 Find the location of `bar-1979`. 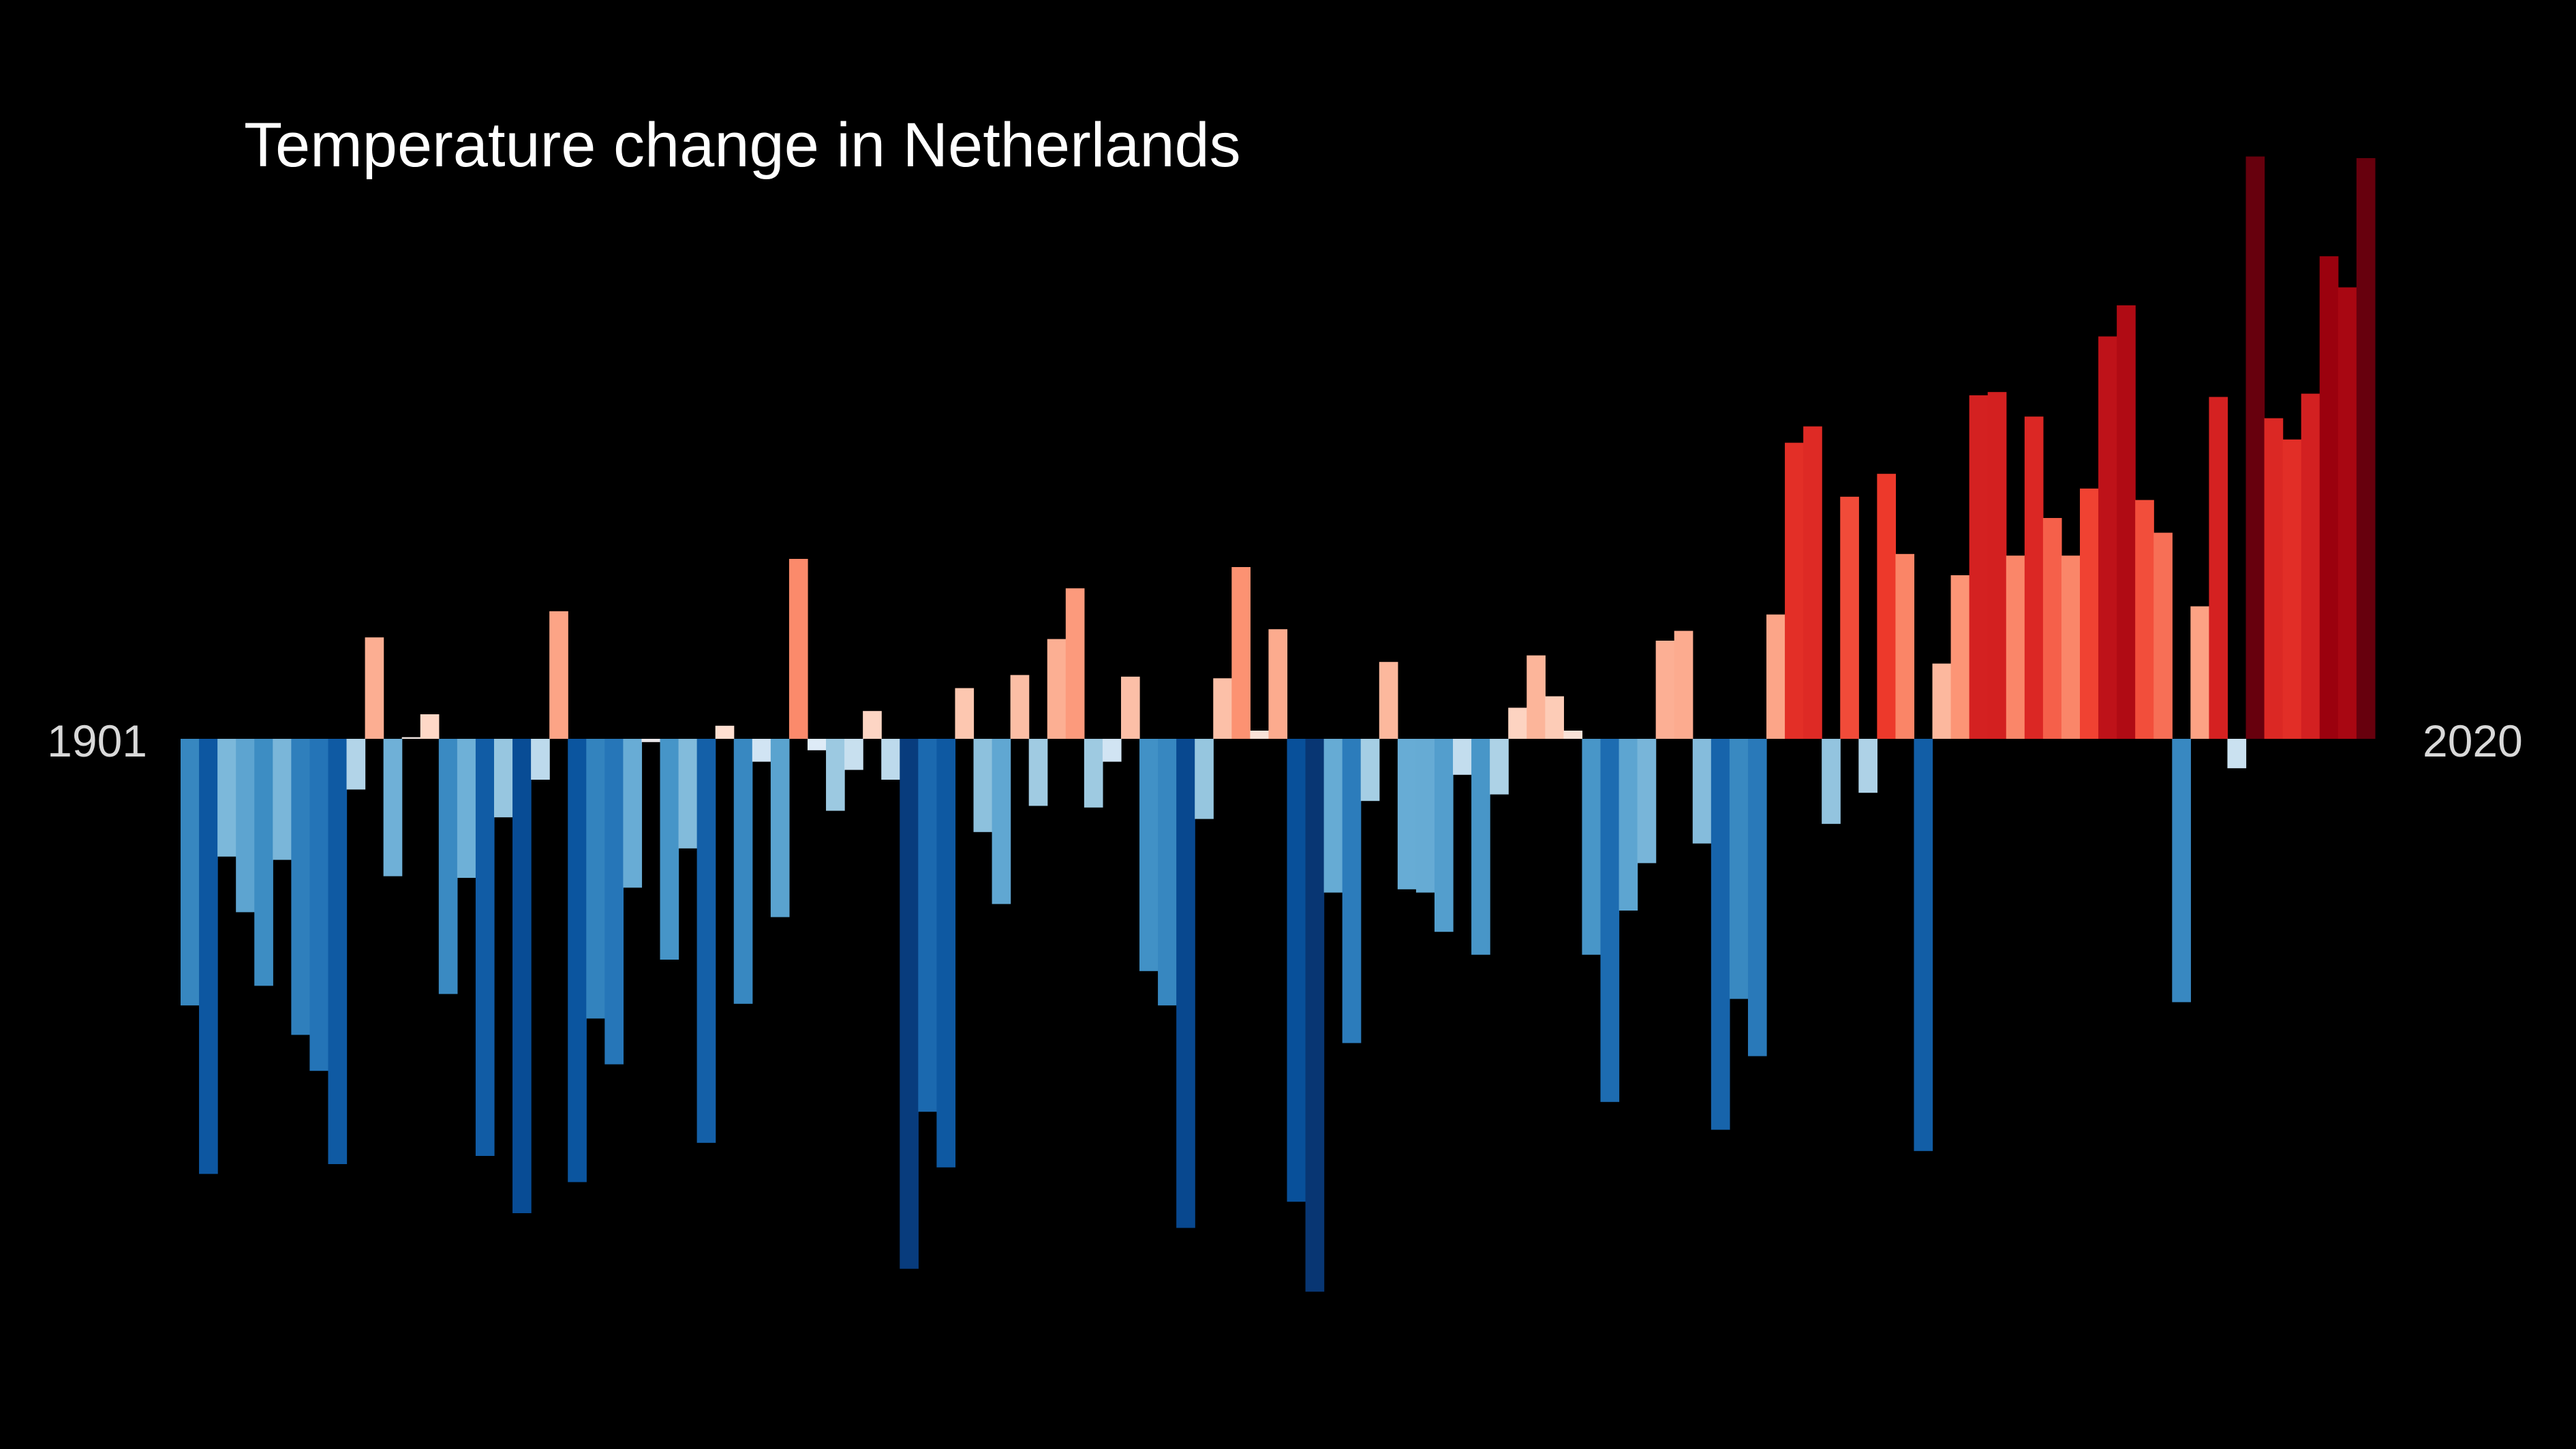

bar-1979 is located at coordinates (1628, 825).